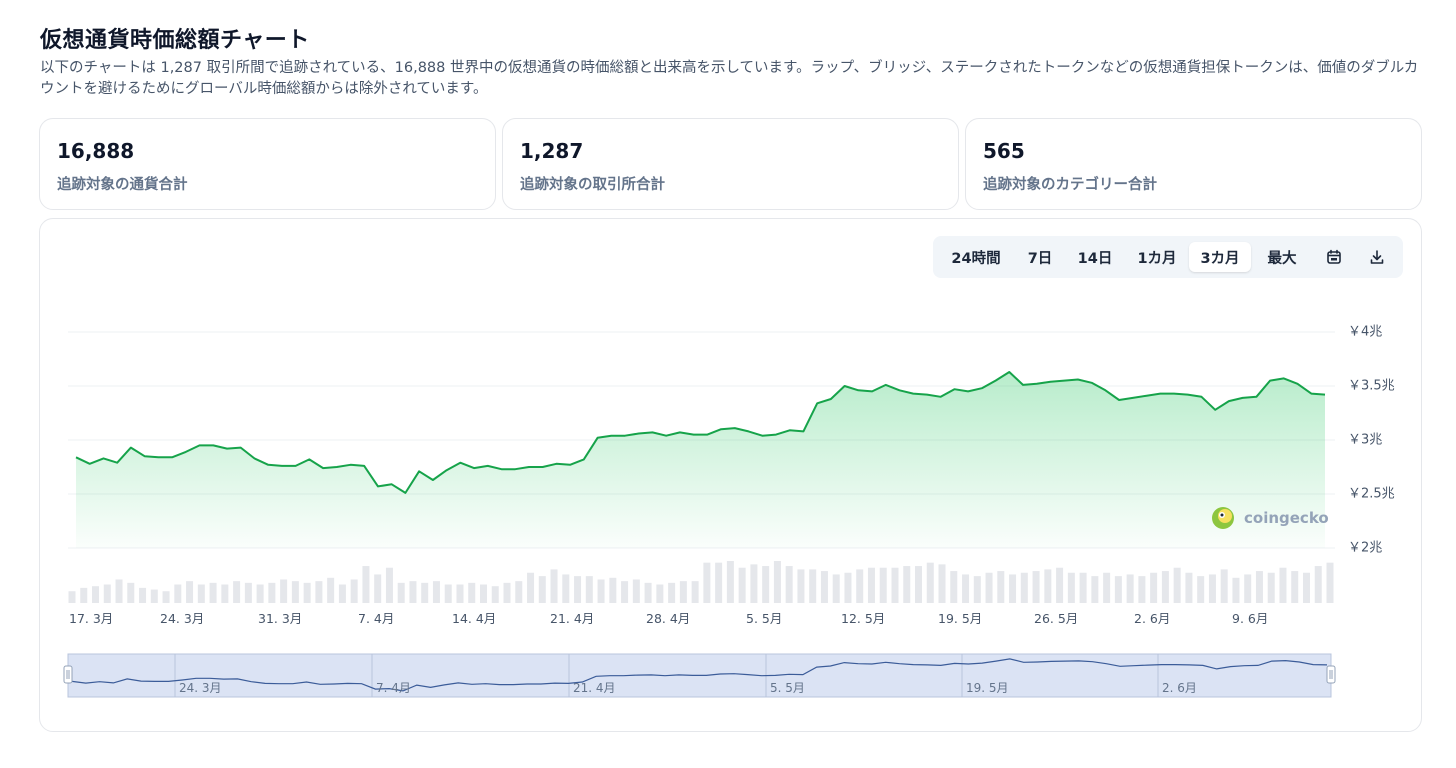 The image size is (1456, 768). Describe the element at coordinates (976, 258) in the screenshot. I see `range-button-24h: 24時間` at that location.